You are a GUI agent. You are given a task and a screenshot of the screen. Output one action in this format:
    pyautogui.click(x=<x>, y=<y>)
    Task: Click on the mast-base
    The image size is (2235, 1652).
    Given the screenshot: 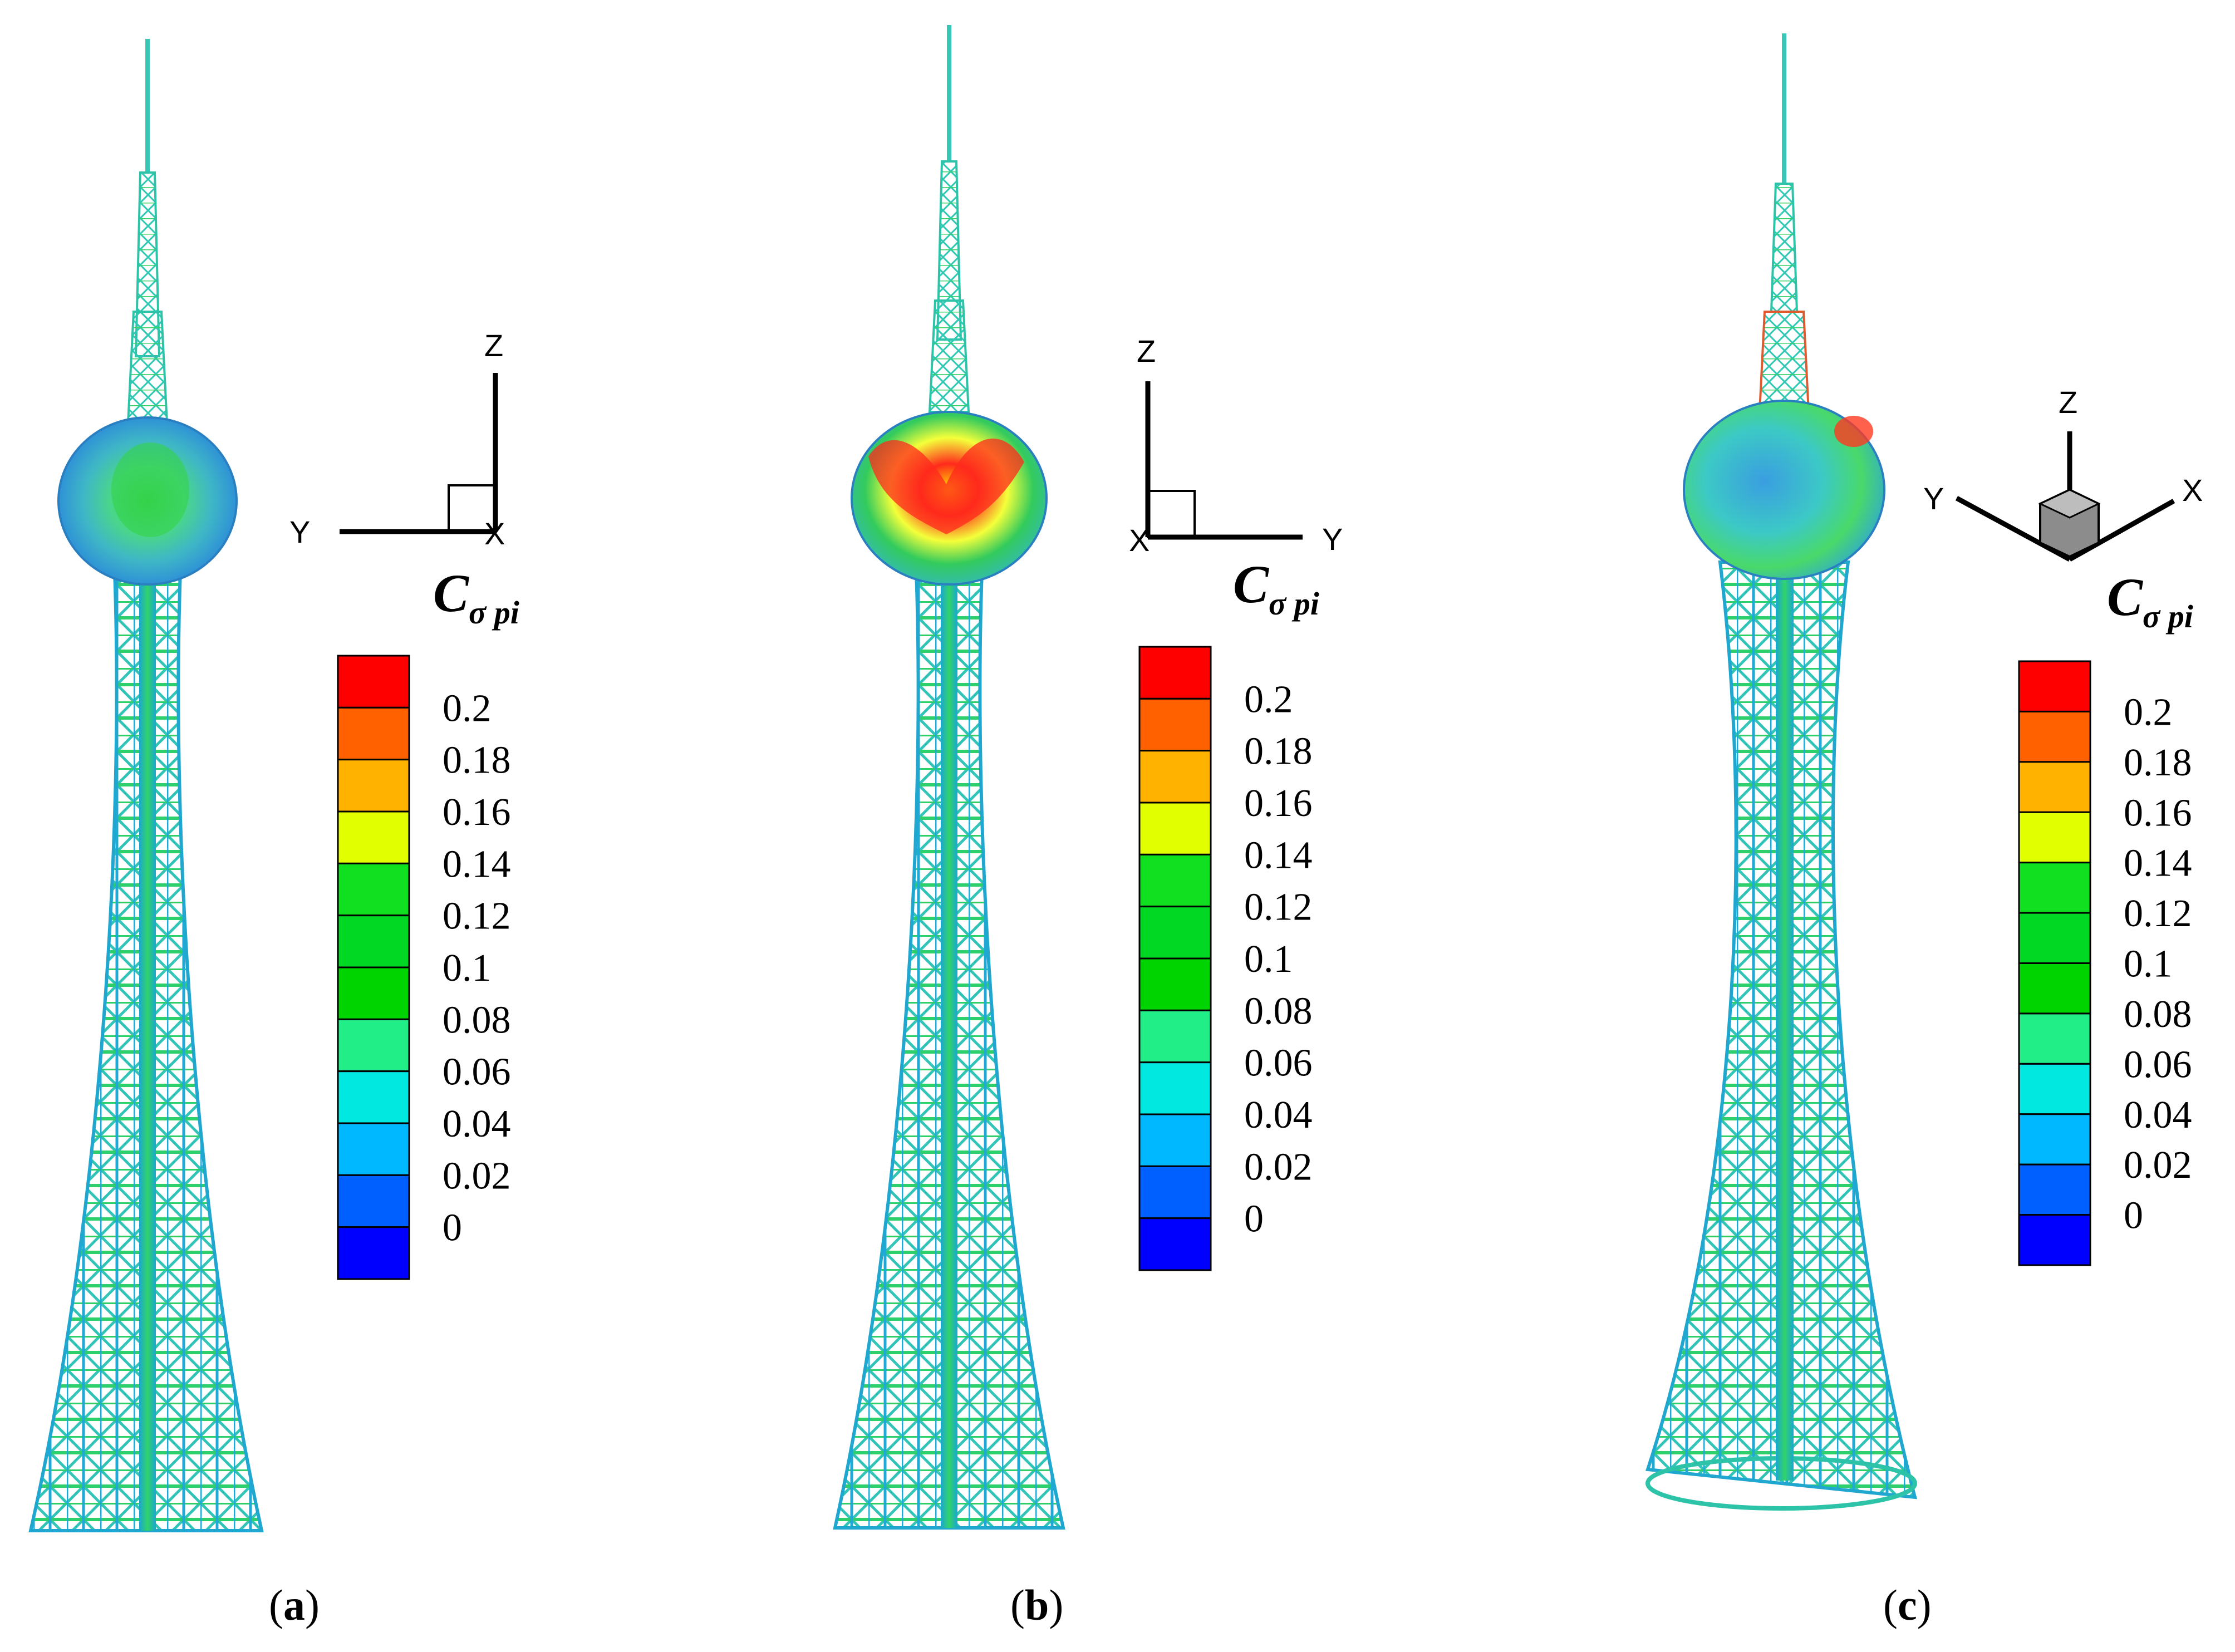 What is the action you would take?
    pyautogui.click(x=147, y=367)
    